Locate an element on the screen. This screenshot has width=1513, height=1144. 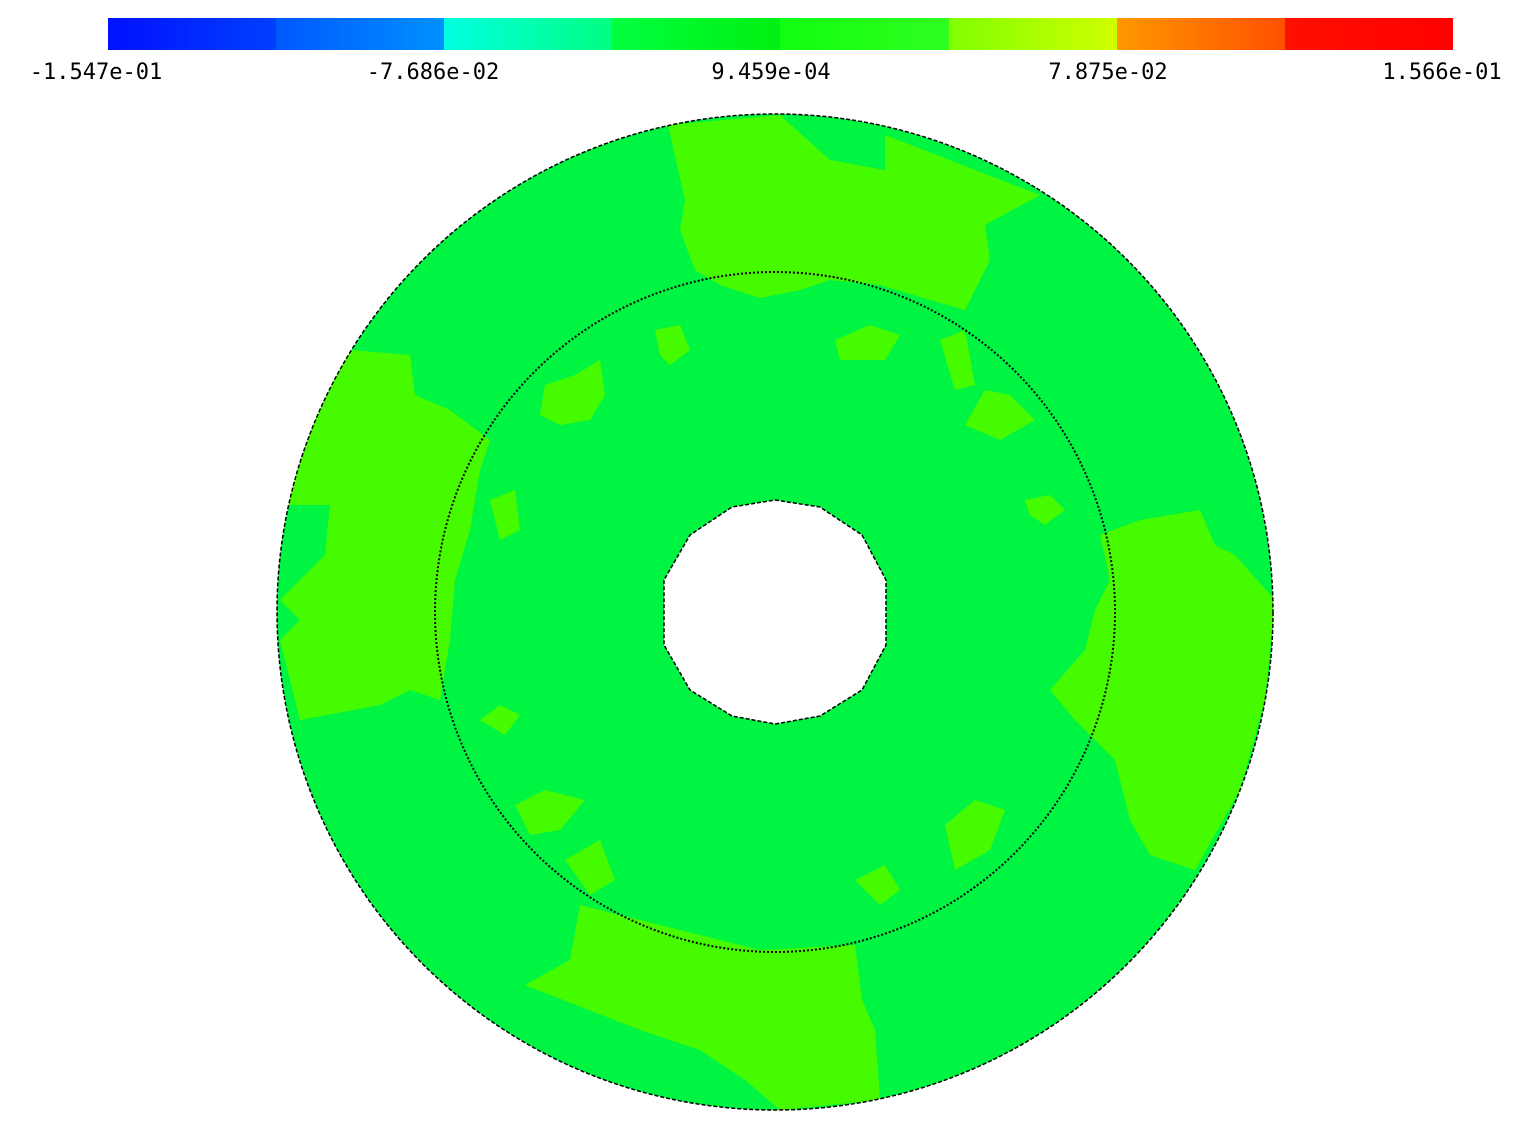
colorbar-label: -1.547e-01 is located at coordinates (96, 72).